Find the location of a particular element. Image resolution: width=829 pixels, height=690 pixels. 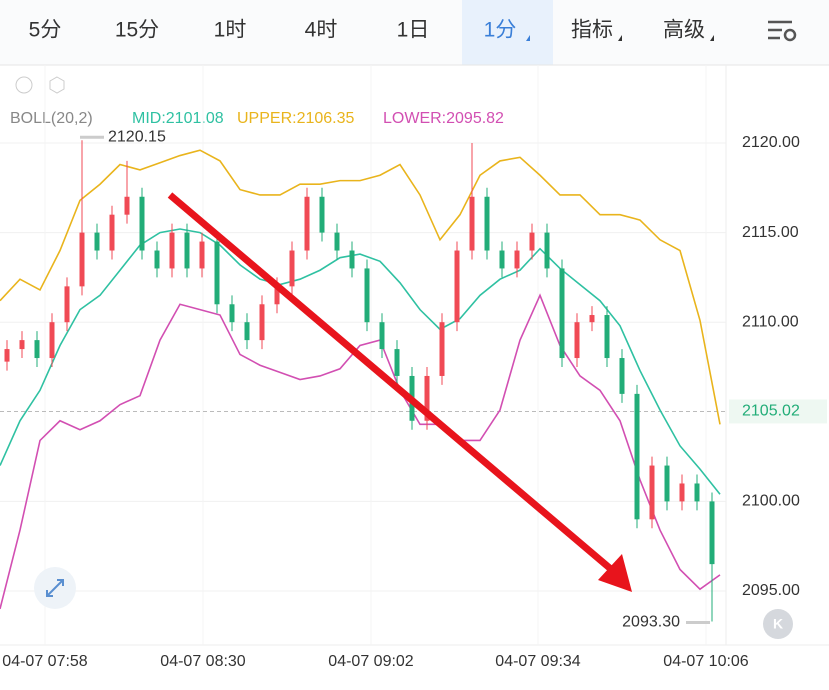

y-tick-label: 2120.00 is located at coordinates (771, 142).